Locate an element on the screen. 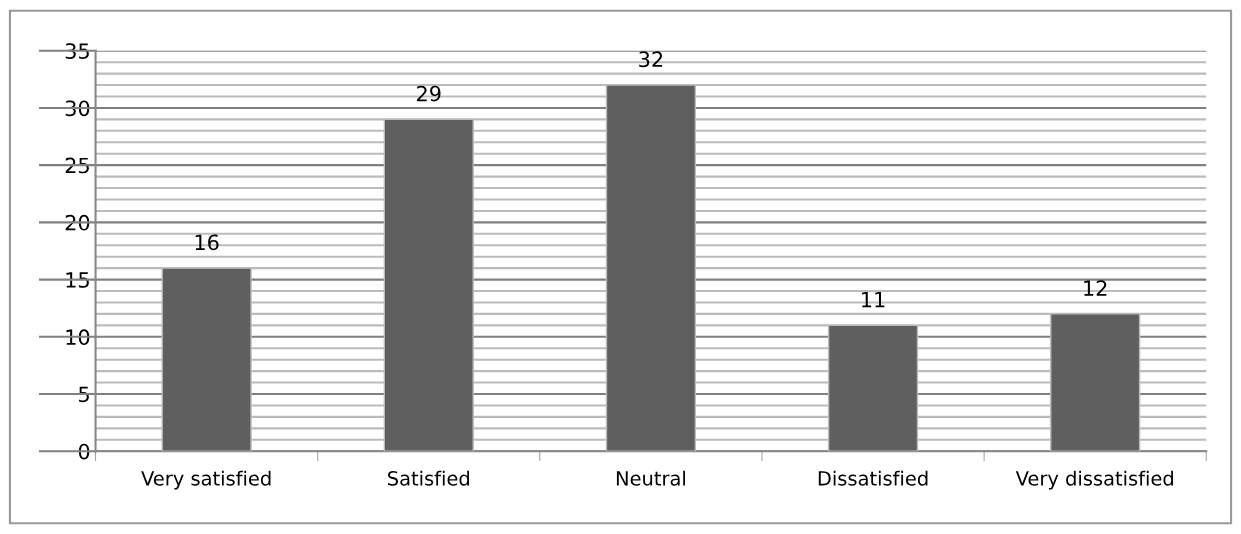 The image size is (1241, 534). x-tick-label: Satisfied is located at coordinates (428, 478).